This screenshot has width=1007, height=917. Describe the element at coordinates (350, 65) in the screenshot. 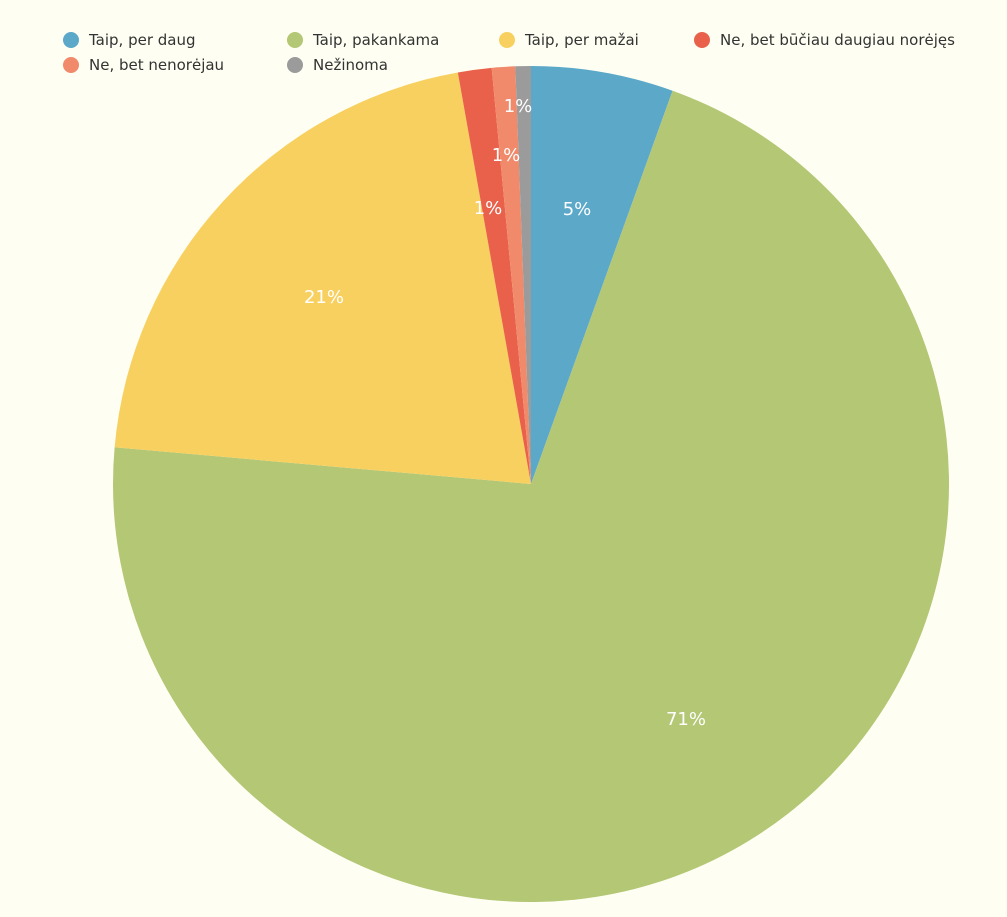

I see `legend-label: Nežinoma` at that location.